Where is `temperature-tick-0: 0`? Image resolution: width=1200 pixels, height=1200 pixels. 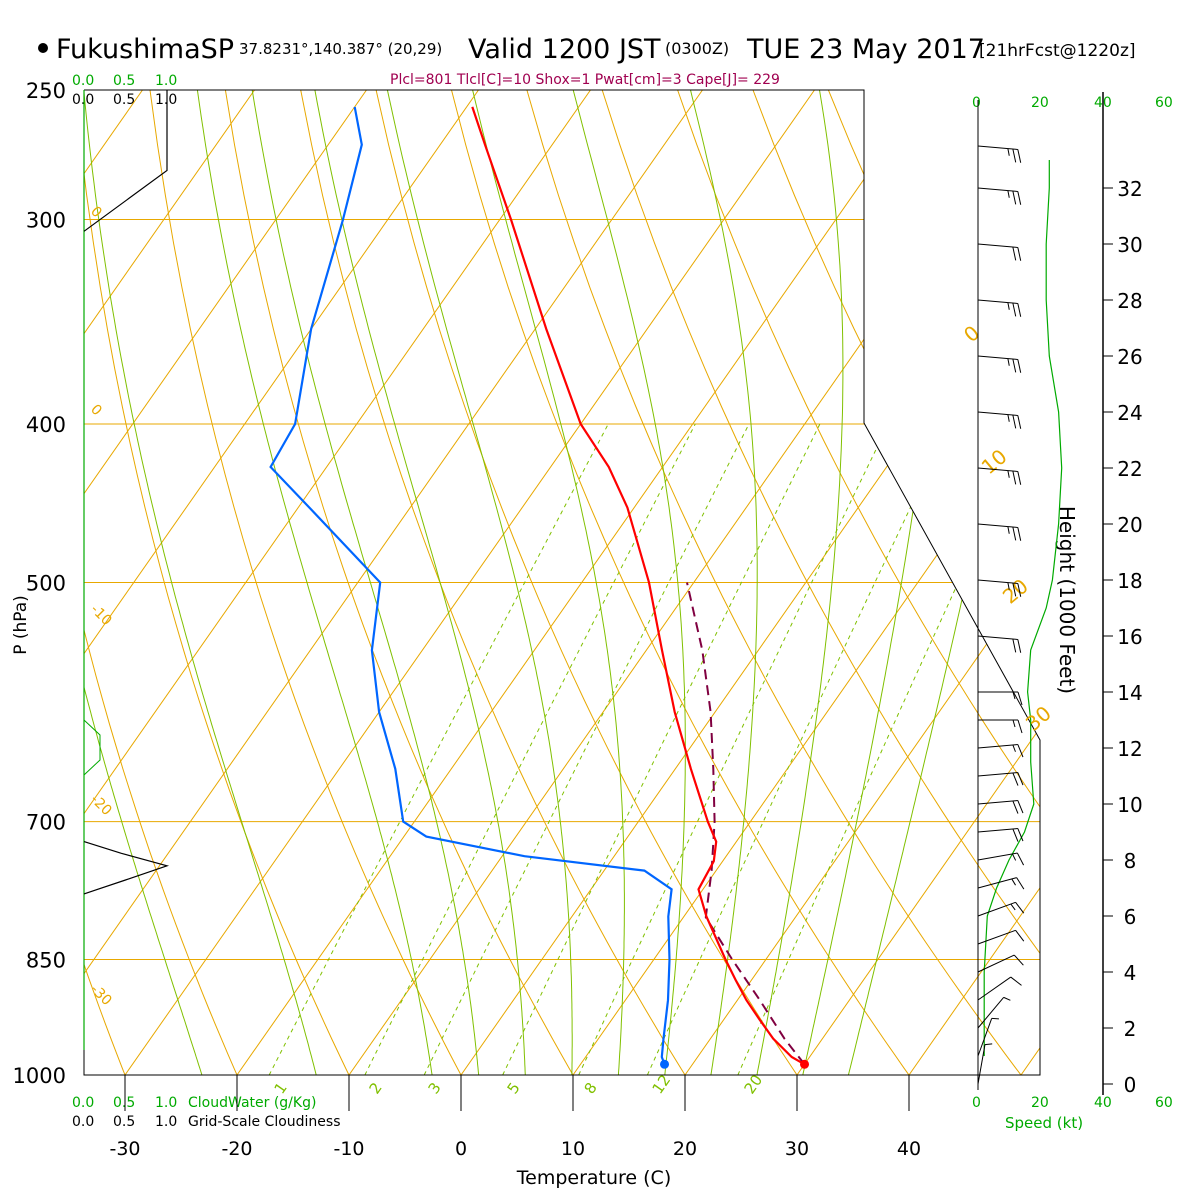 temperature-tick-0: 0 is located at coordinates (461, 1149).